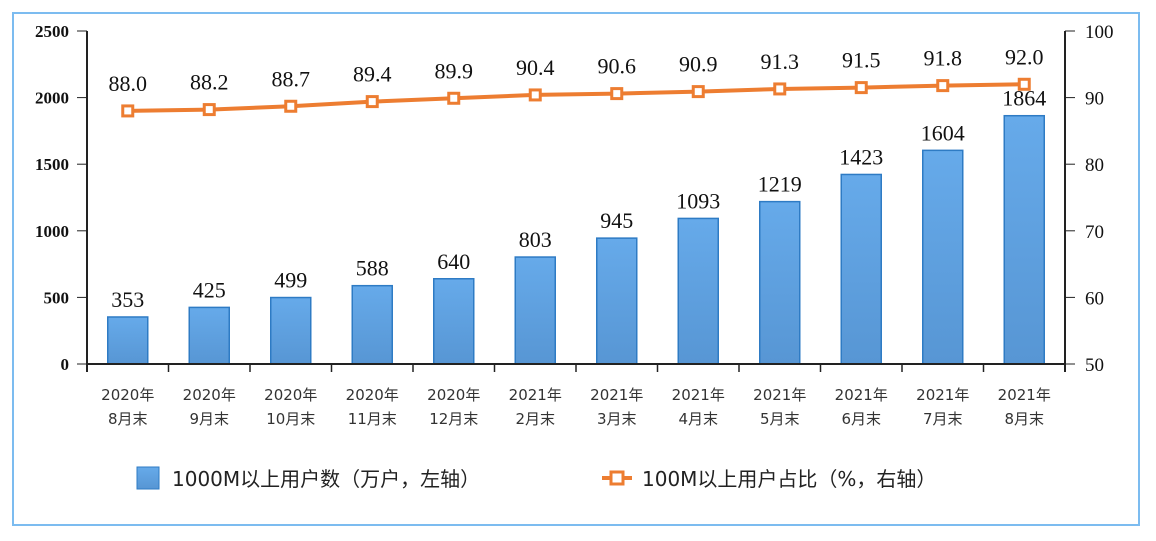 The height and width of the screenshot is (541, 1156). Describe the element at coordinates (617, 66) in the screenshot. I see `line-data-label: 90.6` at that location.